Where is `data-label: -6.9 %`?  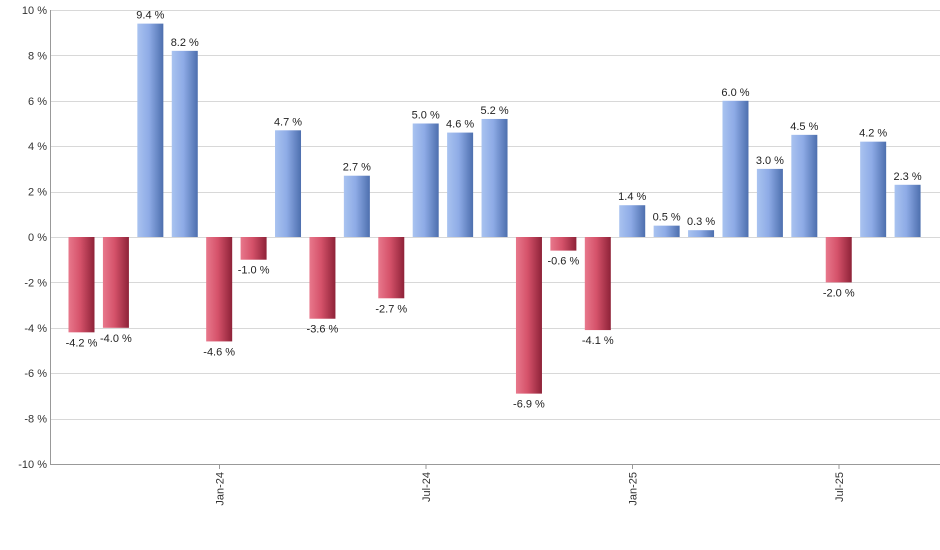
data-label: -6.9 % is located at coordinates (529, 405).